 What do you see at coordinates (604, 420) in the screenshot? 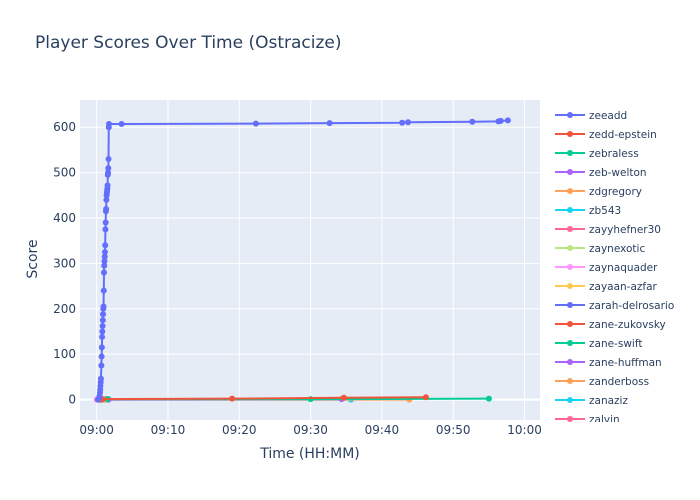
I see `legend-label: zalvin` at bounding box center [604, 420].